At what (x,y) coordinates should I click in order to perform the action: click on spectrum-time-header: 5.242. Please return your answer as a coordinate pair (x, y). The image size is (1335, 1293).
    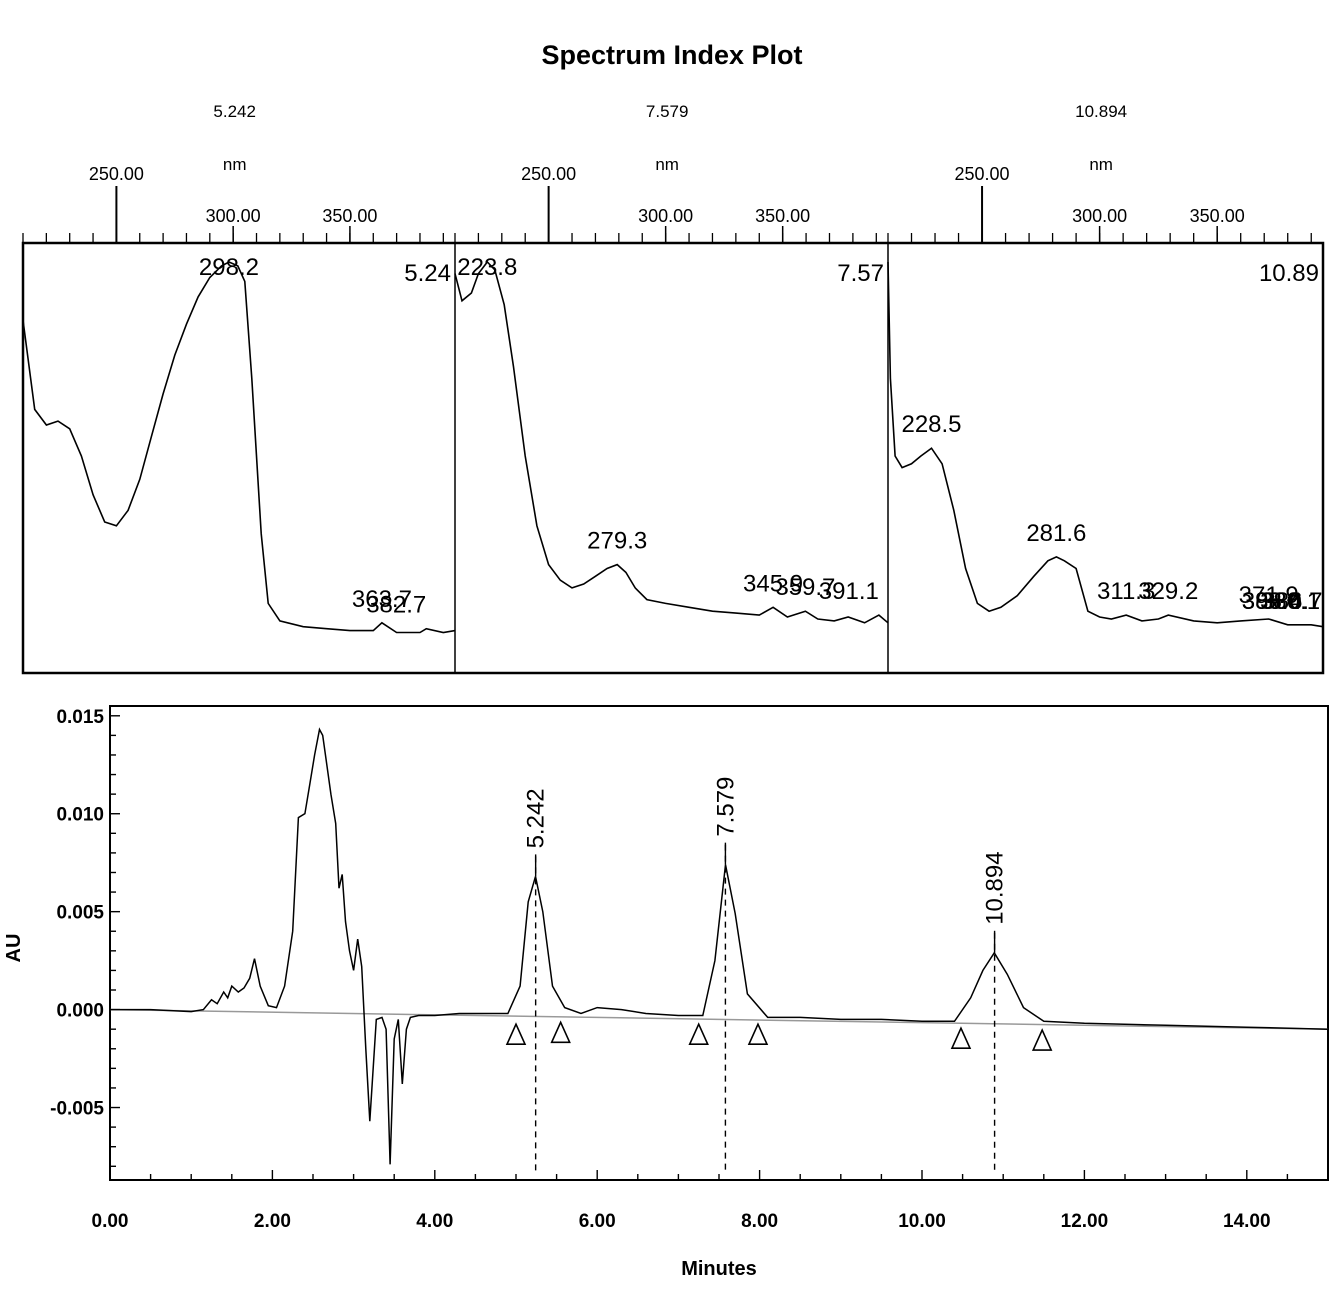
    Looking at the image, I should click on (234, 111).